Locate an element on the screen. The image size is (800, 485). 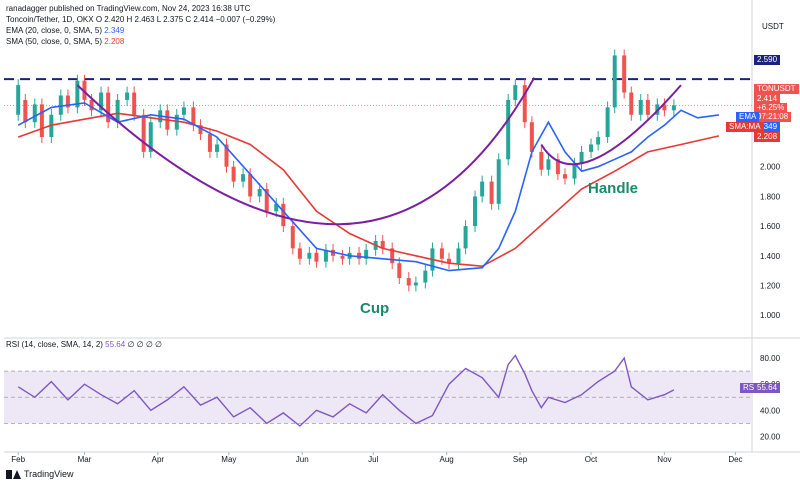
sma-tag-label: SMA:MA is located at coordinates (745, 127).